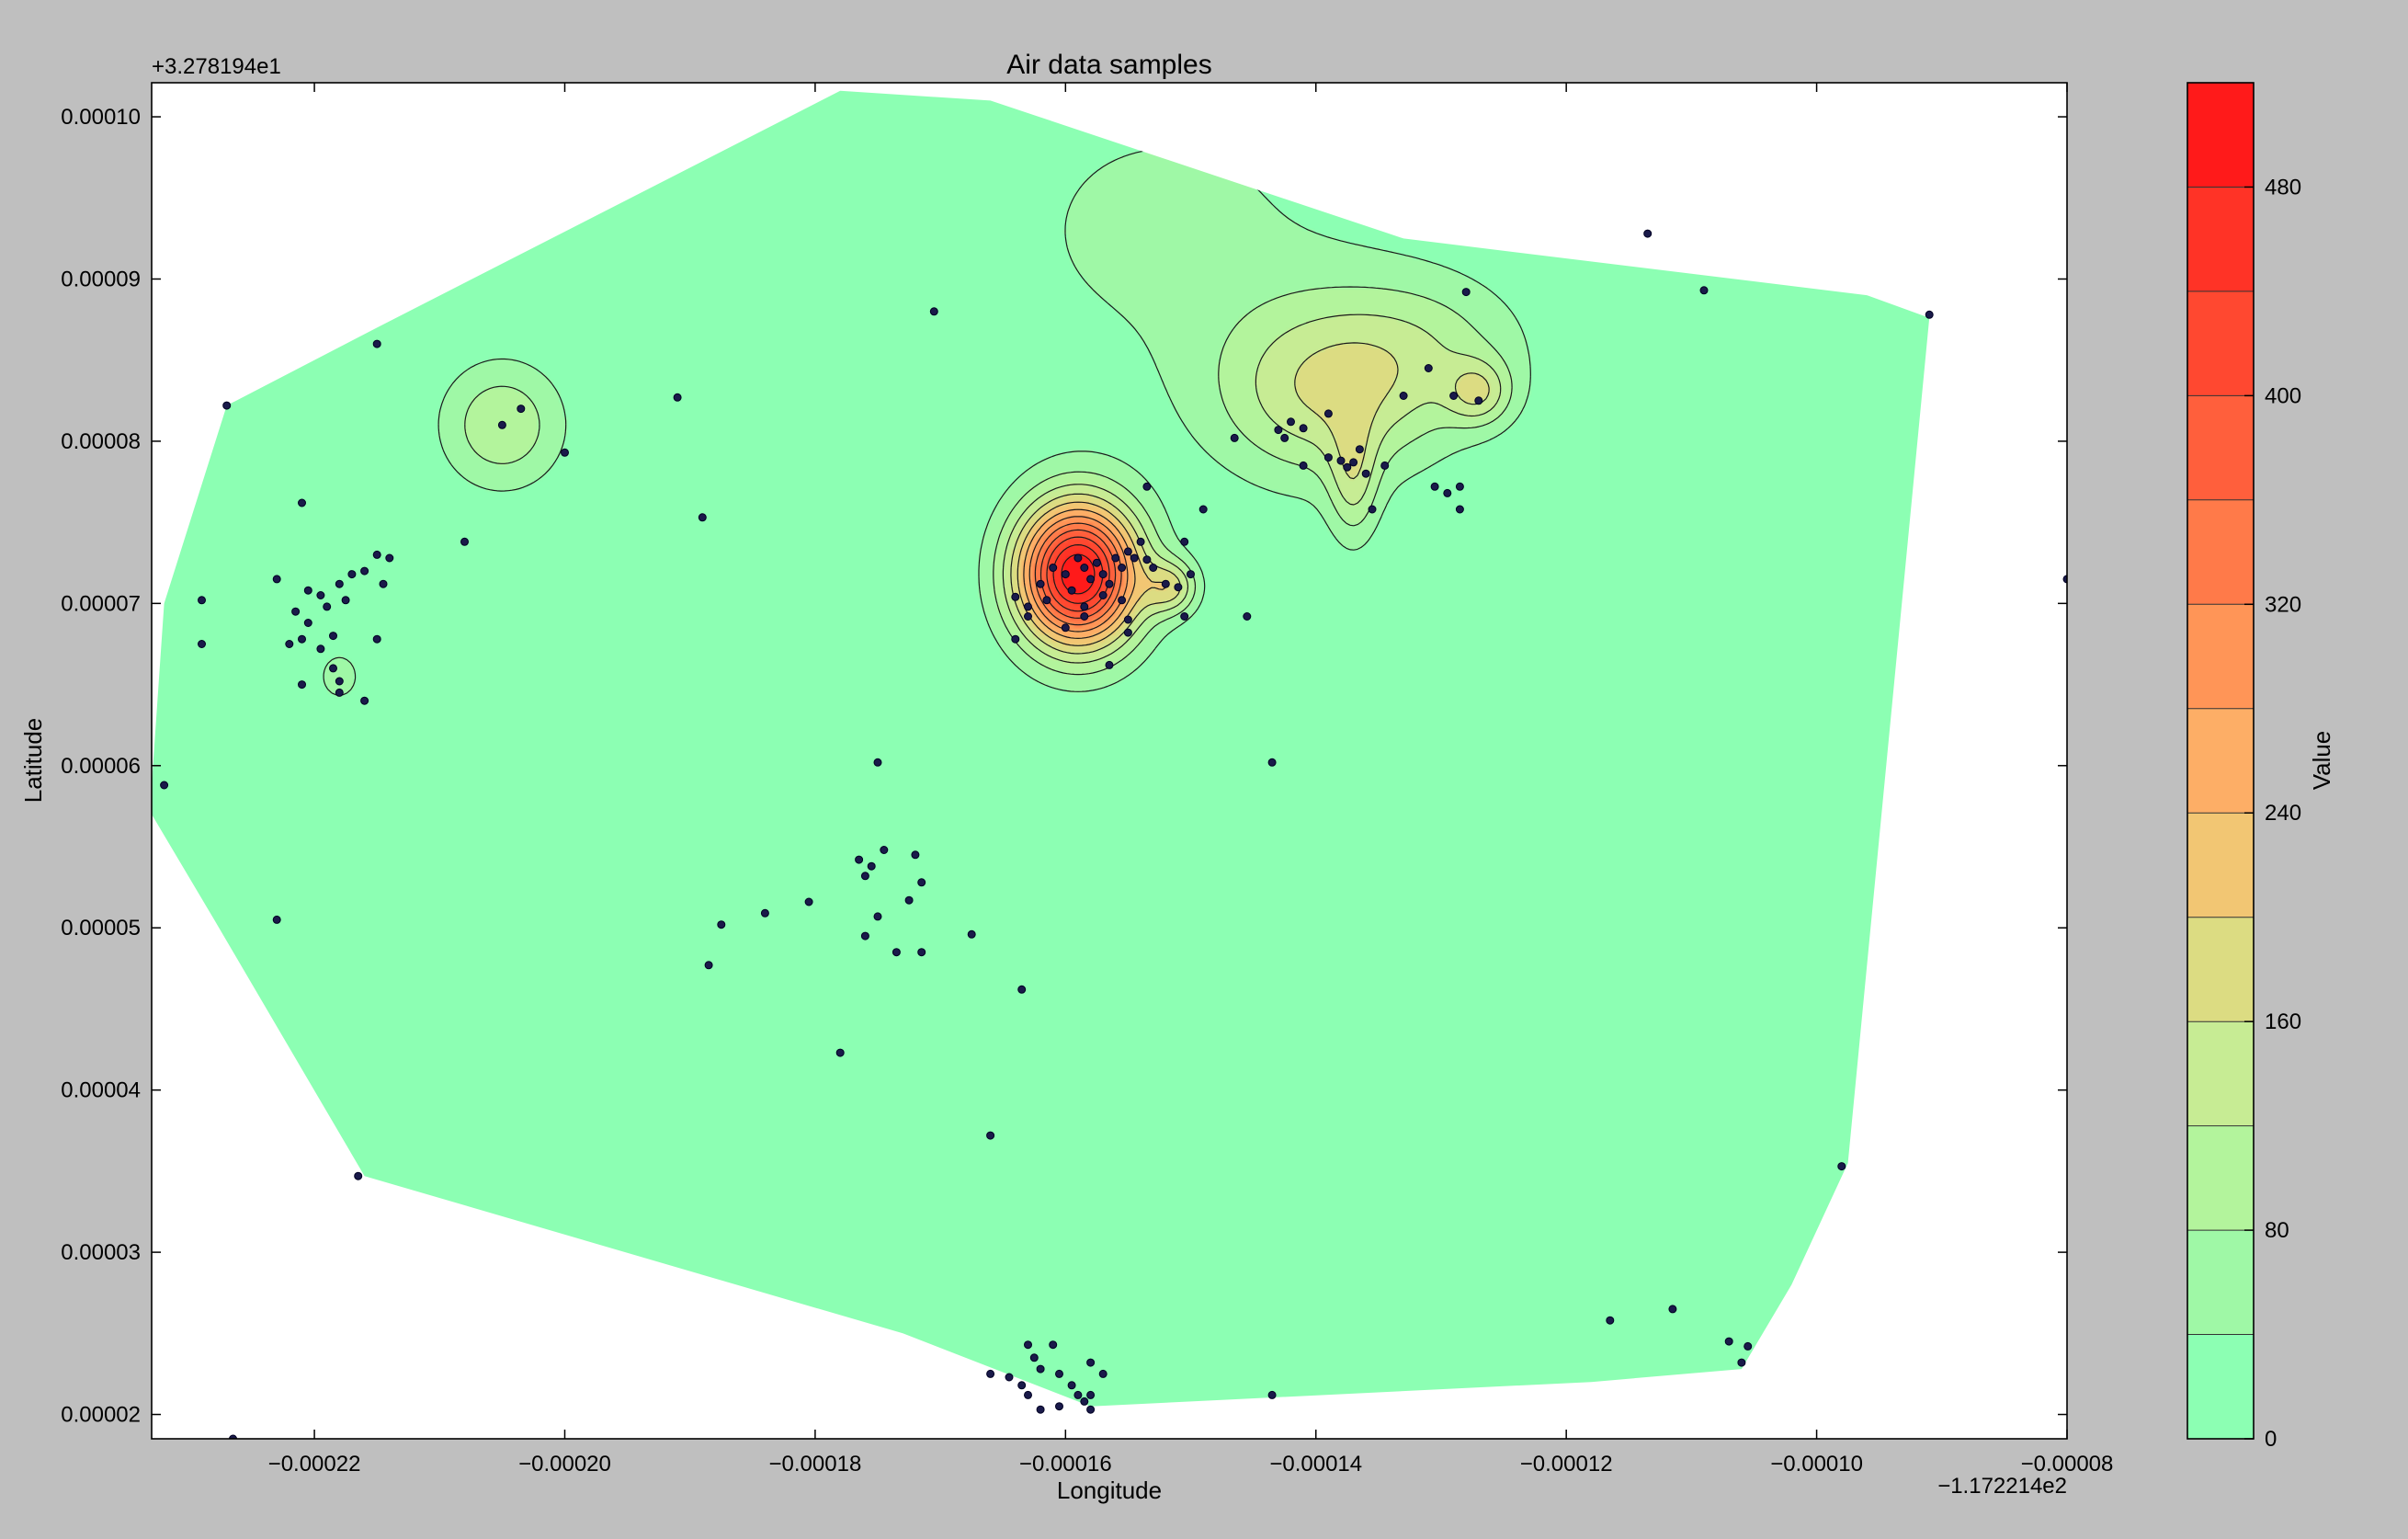 The width and height of the screenshot is (2408, 1539). What do you see at coordinates (1108, 65) in the screenshot?
I see `chart-title: Air data samples` at bounding box center [1108, 65].